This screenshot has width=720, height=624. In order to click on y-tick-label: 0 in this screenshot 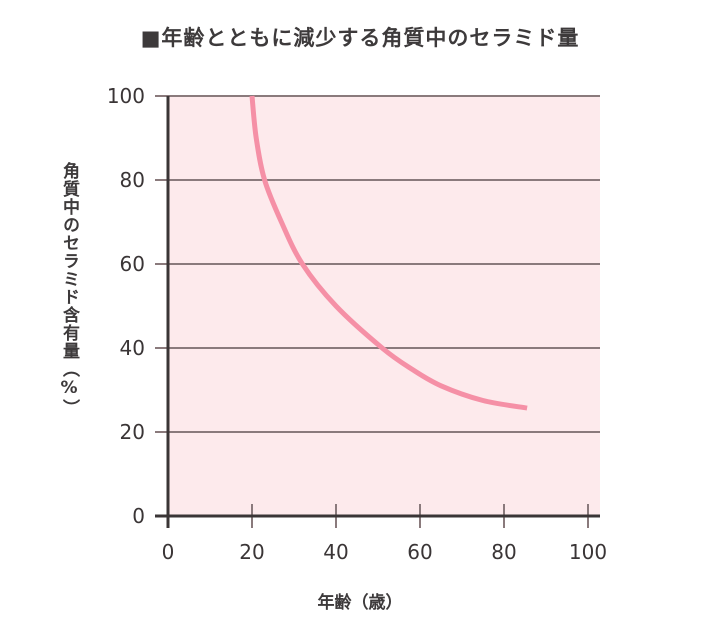, I will do `click(138, 516)`.